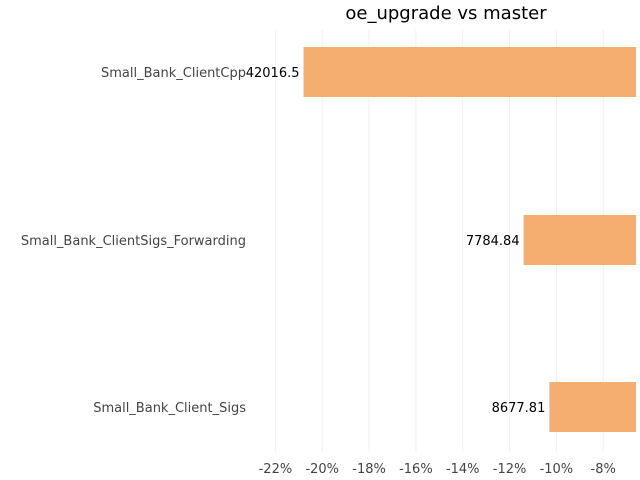 The width and height of the screenshot is (640, 480). What do you see at coordinates (603, 469) in the screenshot?
I see `x-tick-label: -8%` at bounding box center [603, 469].